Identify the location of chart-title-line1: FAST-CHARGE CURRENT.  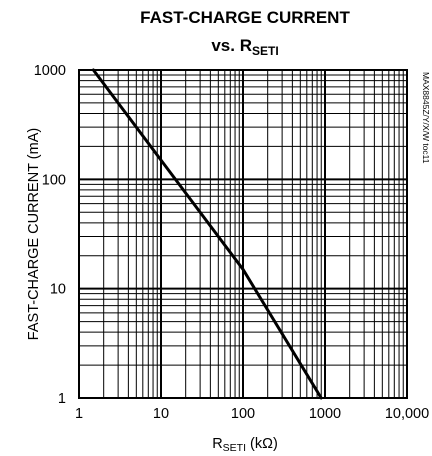
(245, 17).